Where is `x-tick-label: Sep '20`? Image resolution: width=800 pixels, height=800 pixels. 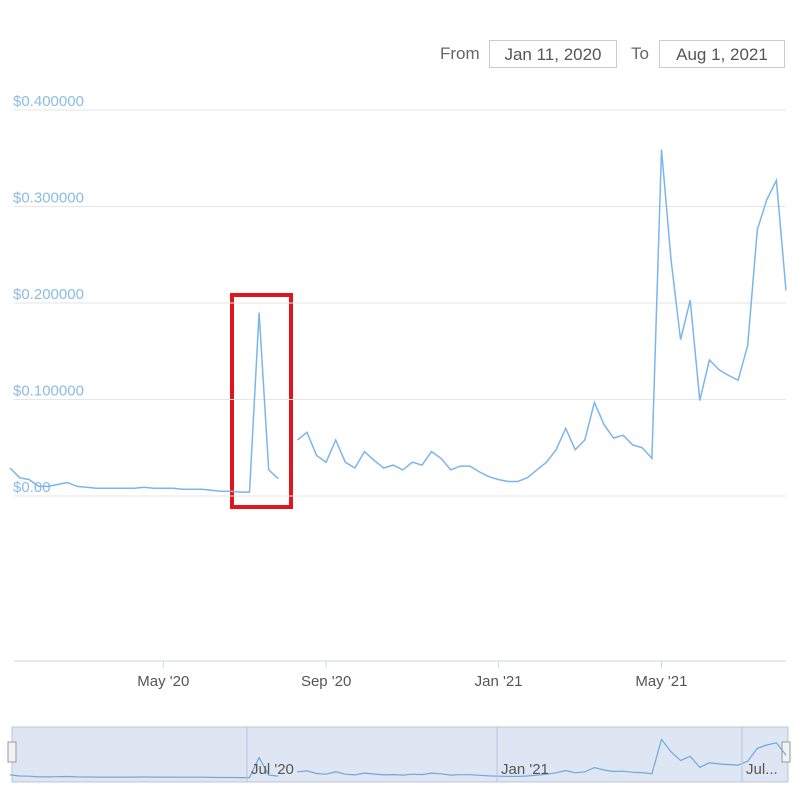 x-tick-label: Sep '20 is located at coordinates (326, 681).